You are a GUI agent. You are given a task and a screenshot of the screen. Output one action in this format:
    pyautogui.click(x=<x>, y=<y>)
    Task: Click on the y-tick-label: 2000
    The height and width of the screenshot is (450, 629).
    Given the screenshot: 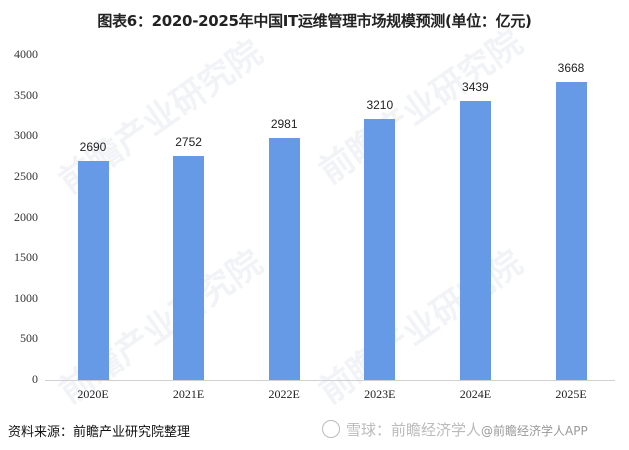 What is the action you would take?
    pyautogui.click(x=26, y=216)
    